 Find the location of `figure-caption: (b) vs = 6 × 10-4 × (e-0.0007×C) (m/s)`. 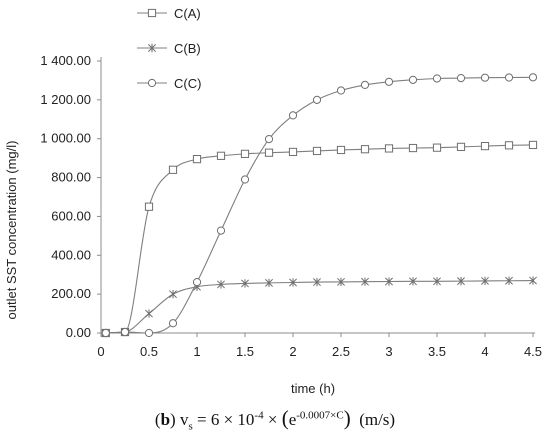

figure-caption: (b) vs = 6 × 10-4 × (e-0.0007×C) (m/s) is located at coordinates (275, 419).